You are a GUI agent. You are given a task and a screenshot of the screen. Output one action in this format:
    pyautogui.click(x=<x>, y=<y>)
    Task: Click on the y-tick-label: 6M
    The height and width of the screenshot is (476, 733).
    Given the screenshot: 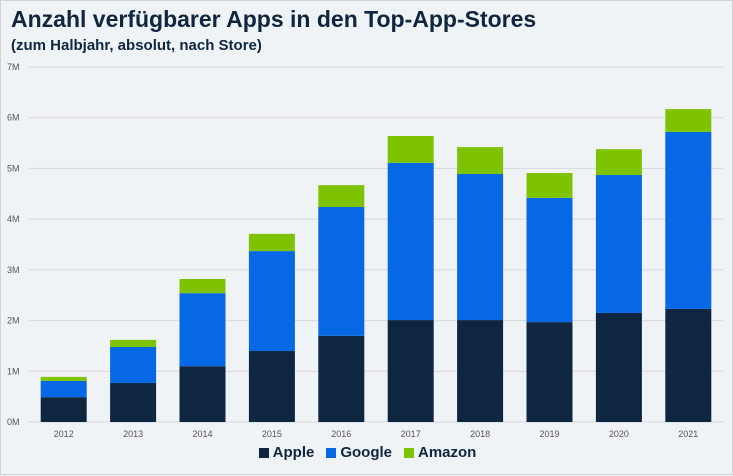 What is the action you would take?
    pyautogui.click(x=13, y=118)
    